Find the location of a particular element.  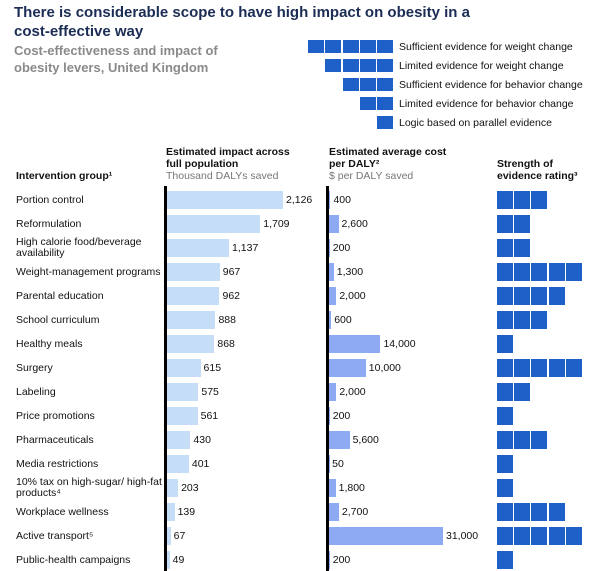

value-label: 1,300 is located at coordinates (350, 272).